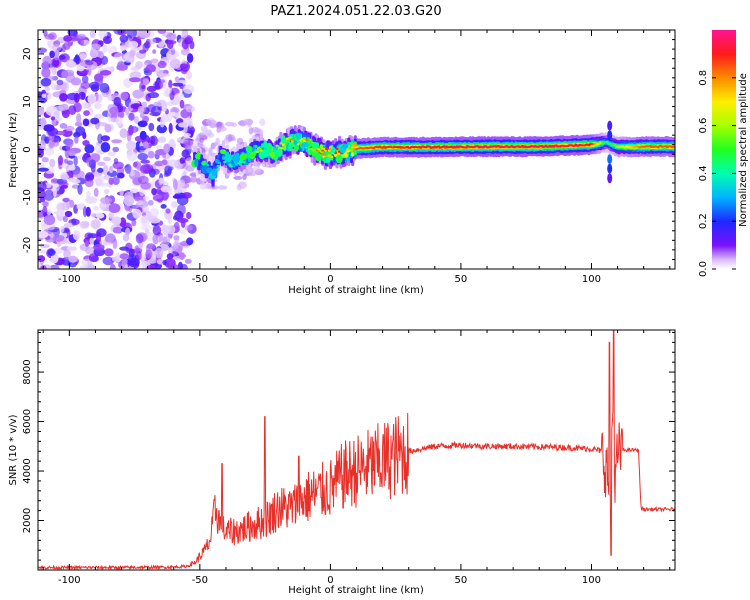 This screenshot has height=600, width=750. Describe the element at coordinates (27, 520) in the screenshot. I see `y-tick-label: 2000` at that location.